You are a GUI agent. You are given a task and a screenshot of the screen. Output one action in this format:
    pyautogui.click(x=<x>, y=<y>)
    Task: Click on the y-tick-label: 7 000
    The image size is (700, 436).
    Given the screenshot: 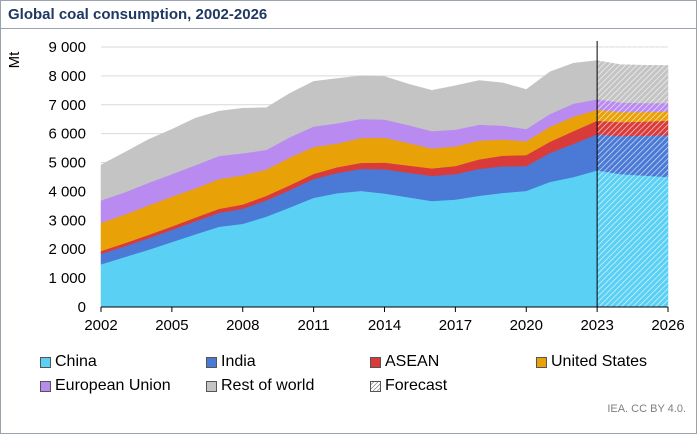 What is the action you would take?
    pyautogui.click(x=67, y=105)
    